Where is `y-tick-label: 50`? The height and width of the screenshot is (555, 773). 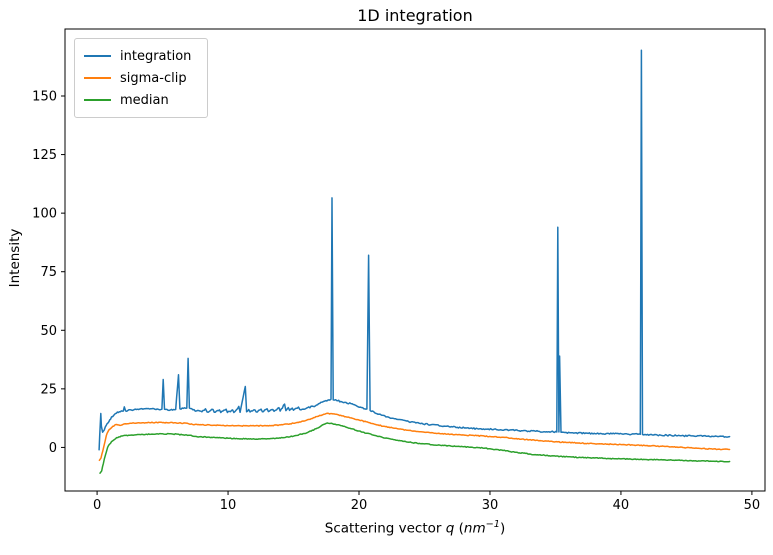
y-tick-label: 50 is located at coordinates (48, 331).